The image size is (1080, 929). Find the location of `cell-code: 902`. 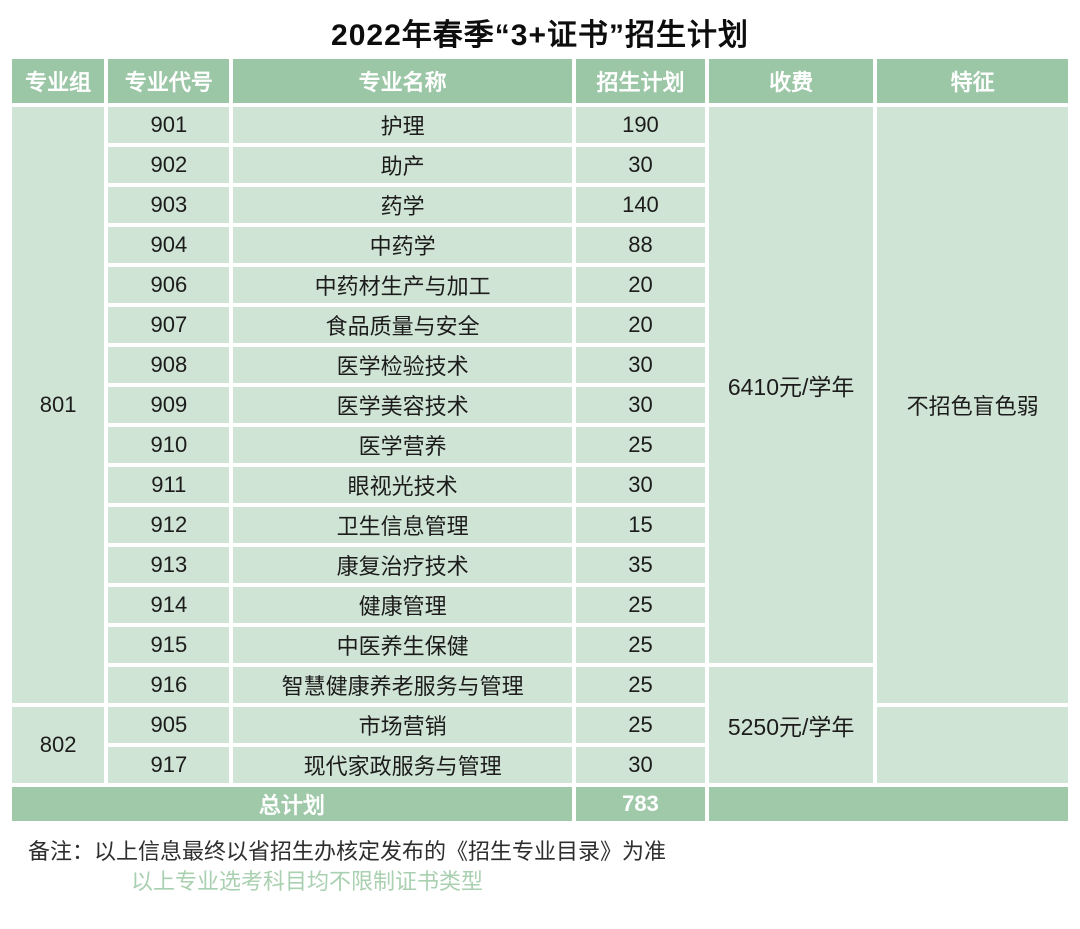

cell-code: 902 is located at coordinates (169, 165).